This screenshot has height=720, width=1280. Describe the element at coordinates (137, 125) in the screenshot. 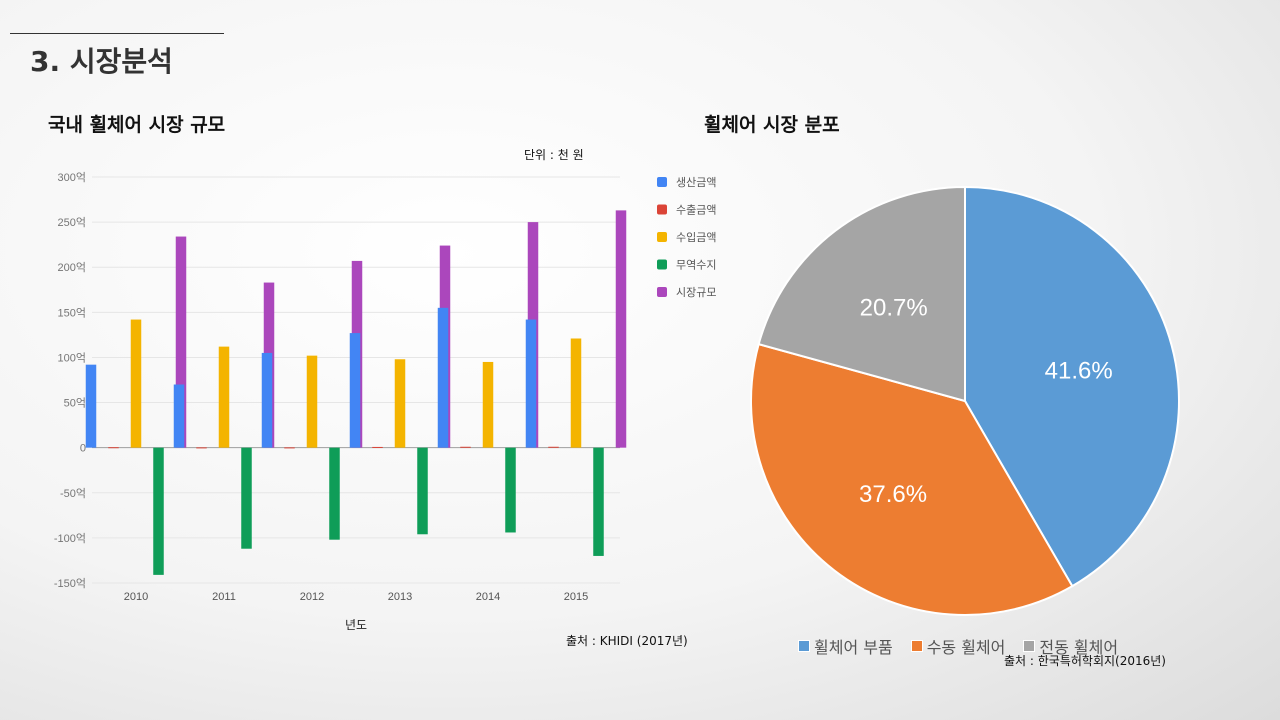

I see `bar-chart-title: 국내 휠체어 시장 규모` at that location.